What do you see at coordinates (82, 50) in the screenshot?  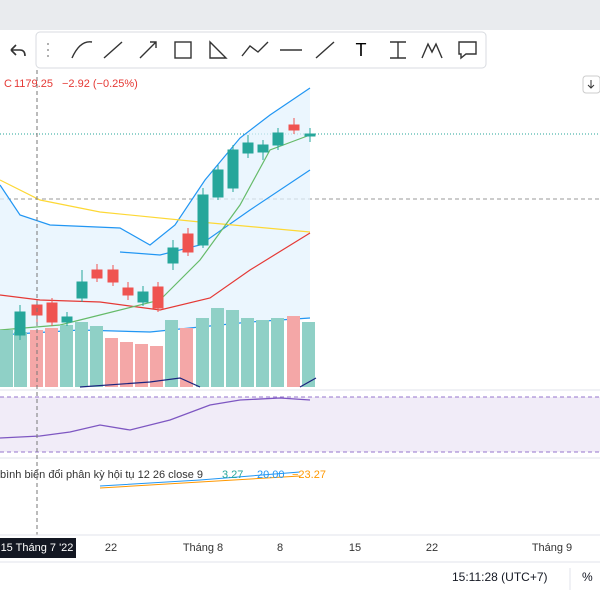 I see `brush-tool` at bounding box center [82, 50].